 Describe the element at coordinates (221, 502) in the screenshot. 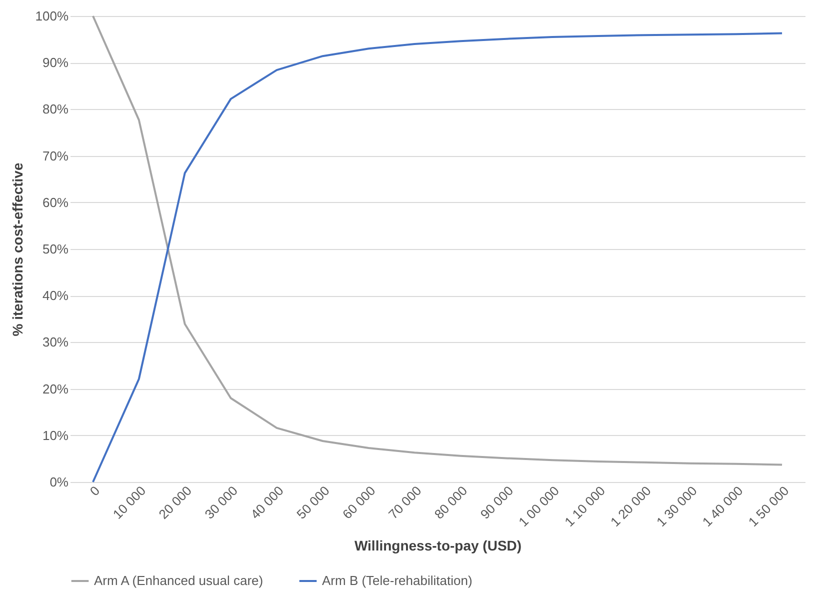

I see `x-tick-label: 30 000` at that location.